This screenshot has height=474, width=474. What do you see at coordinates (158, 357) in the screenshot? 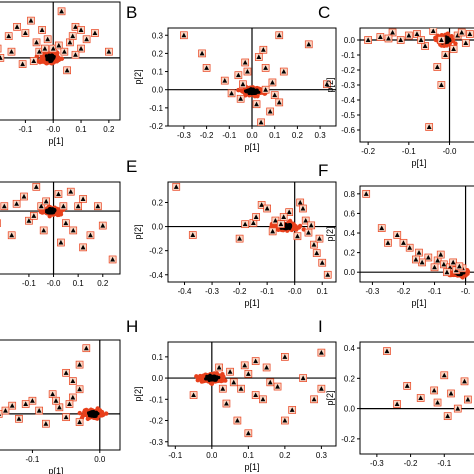
I see `y-tick-label: 0.1` at bounding box center [158, 357].